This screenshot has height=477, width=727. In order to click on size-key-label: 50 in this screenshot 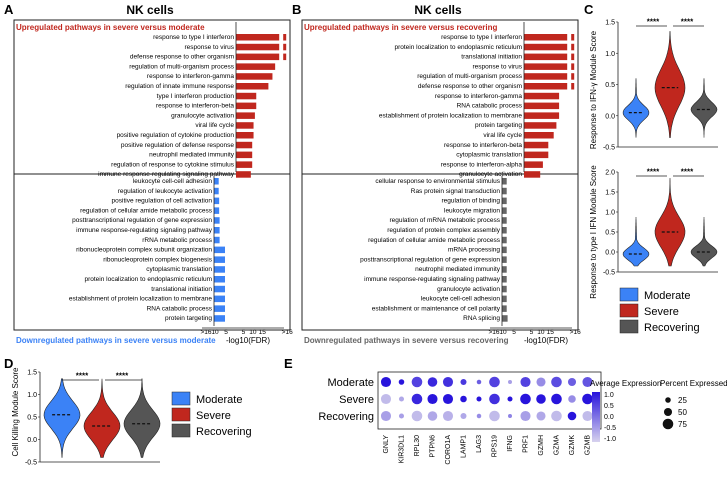, I will do `click(682, 412)`.